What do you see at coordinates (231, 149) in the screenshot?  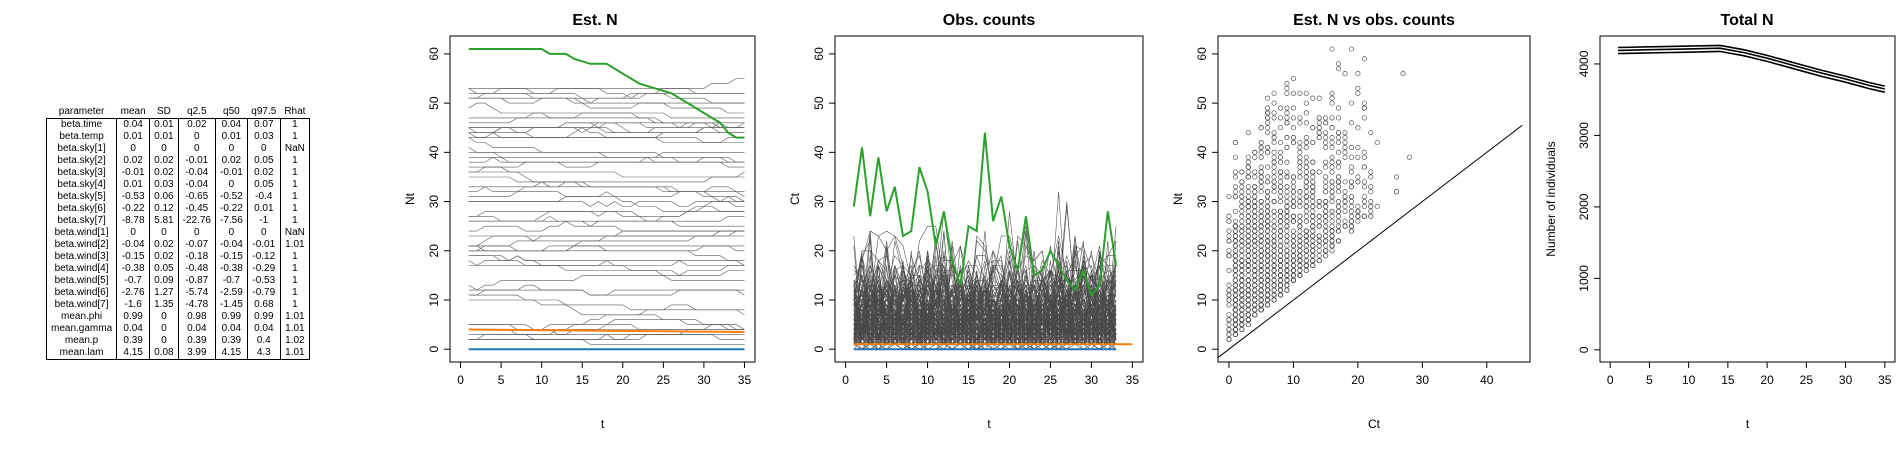 I see `table-cell: 0` at bounding box center [231, 149].